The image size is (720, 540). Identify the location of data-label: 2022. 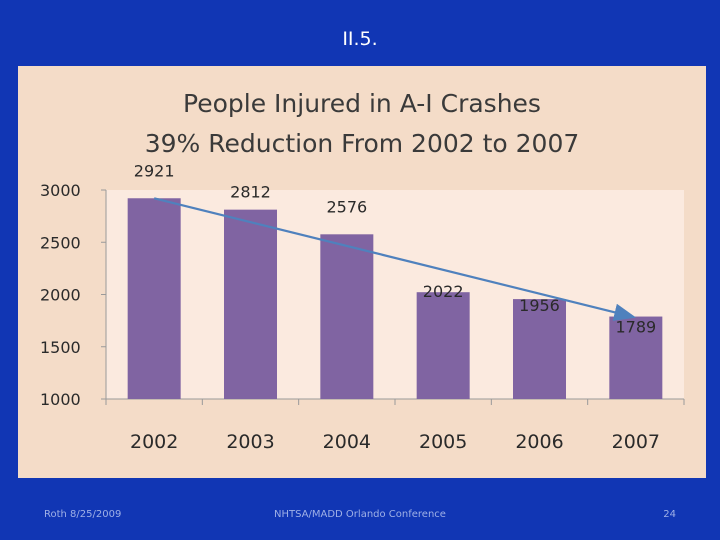
(443, 291).